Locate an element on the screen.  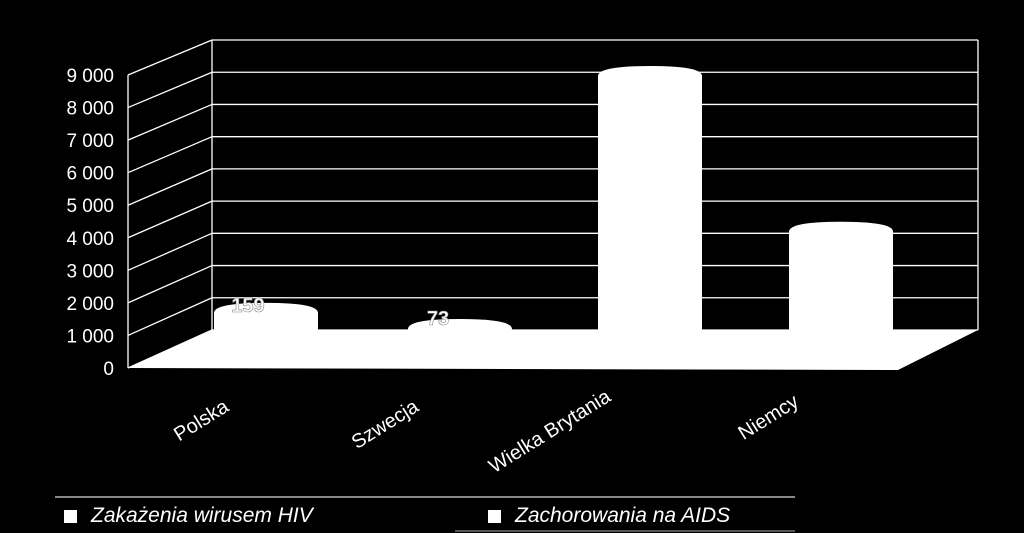
x-tick-label-wielka-brytania: Wielka Brytania is located at coordinates (550, 431).